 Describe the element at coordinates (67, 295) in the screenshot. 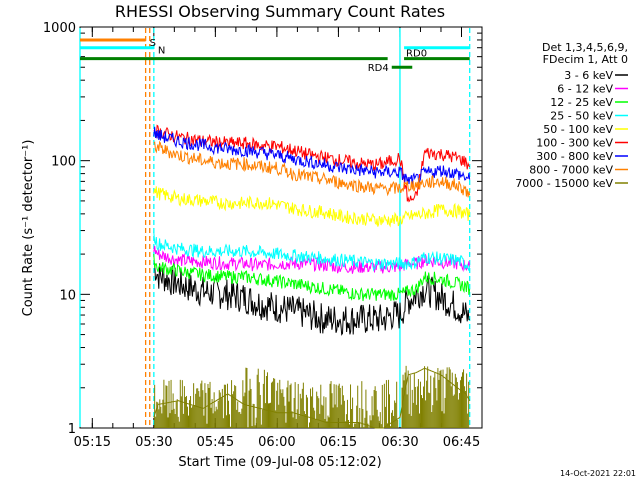

I see `y-tick-label: 10` at that location.